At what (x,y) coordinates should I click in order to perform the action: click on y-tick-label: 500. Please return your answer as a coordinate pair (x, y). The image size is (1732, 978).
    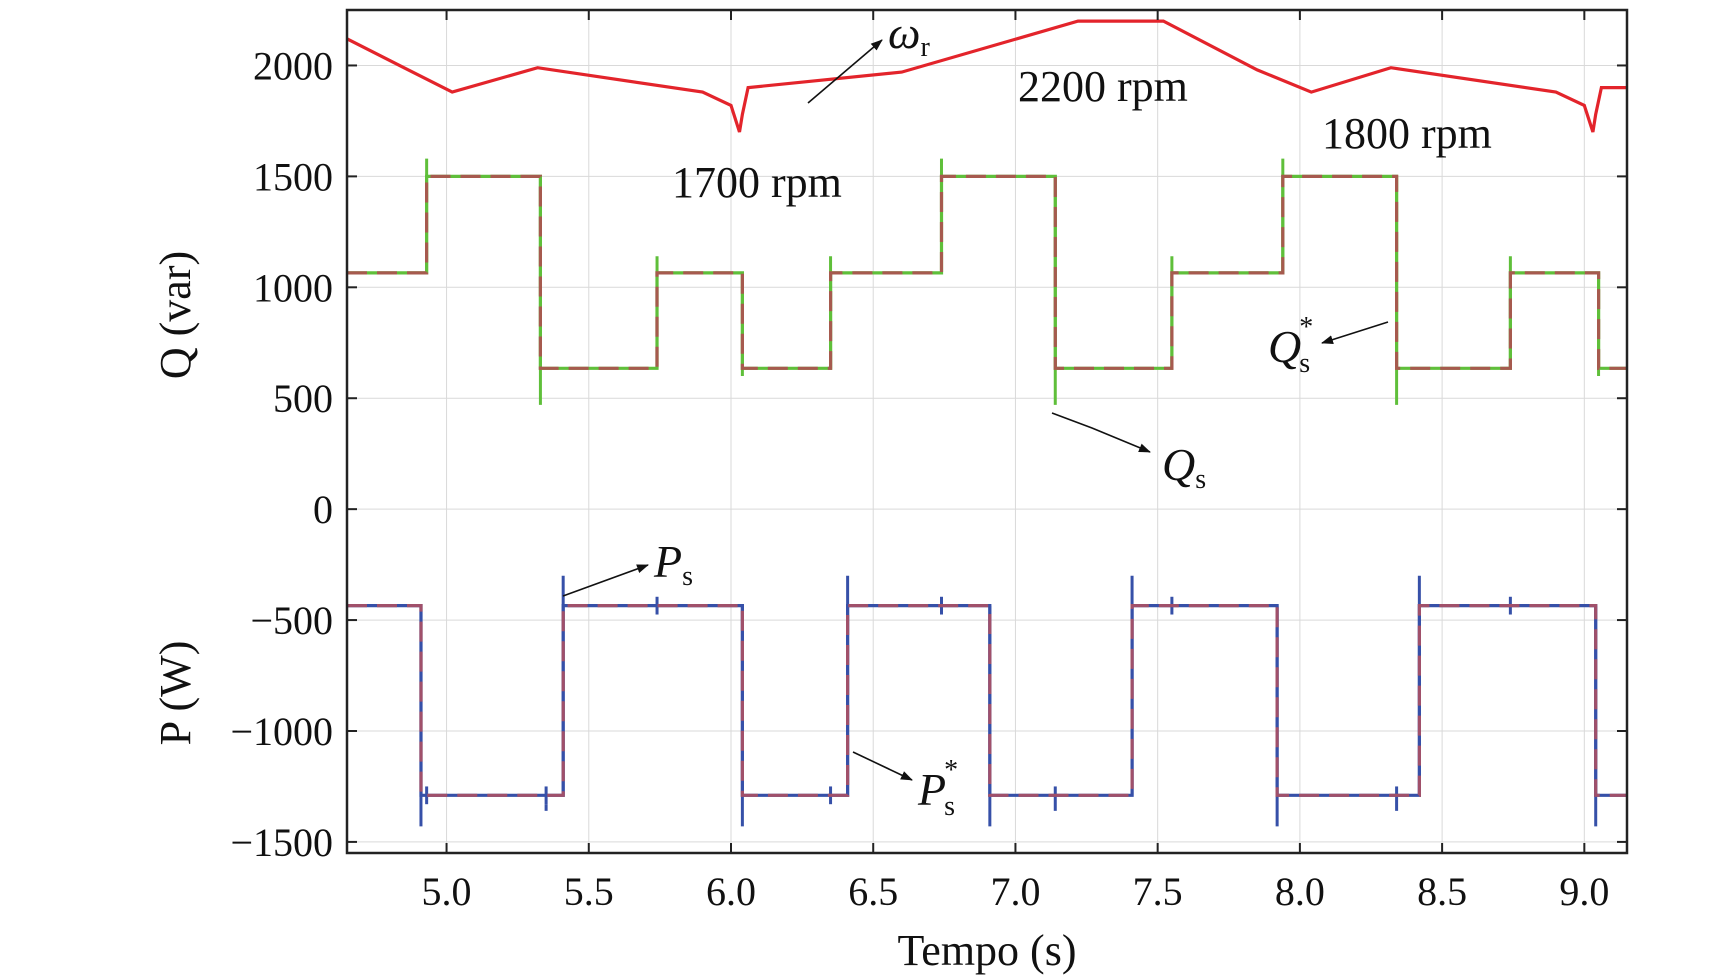
    Looking at the image, I should click on (303, 398).